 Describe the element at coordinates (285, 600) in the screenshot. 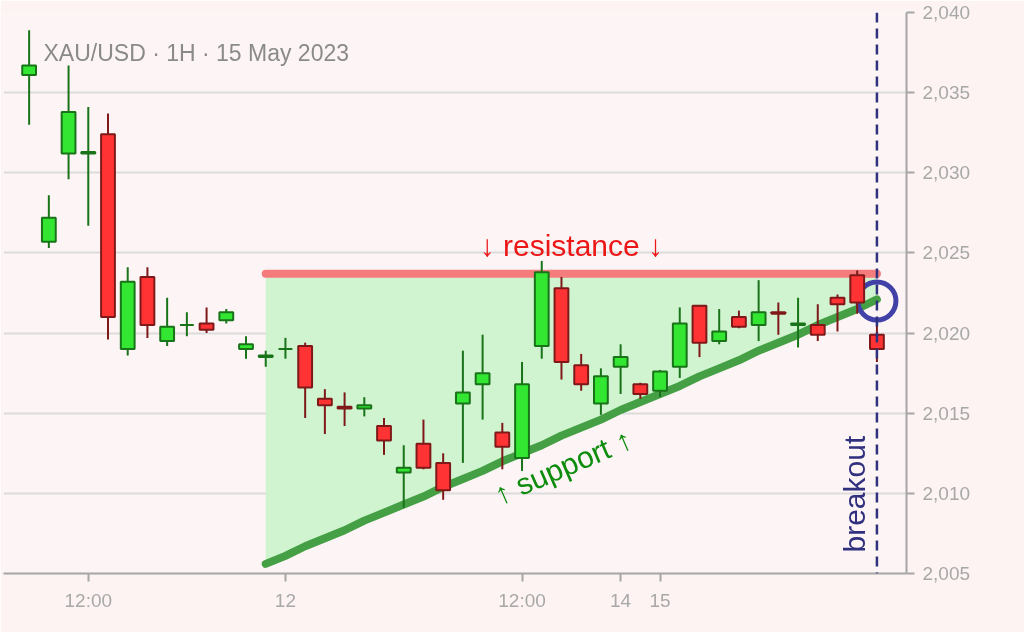

I see `x-tick-label: 12` at that location.